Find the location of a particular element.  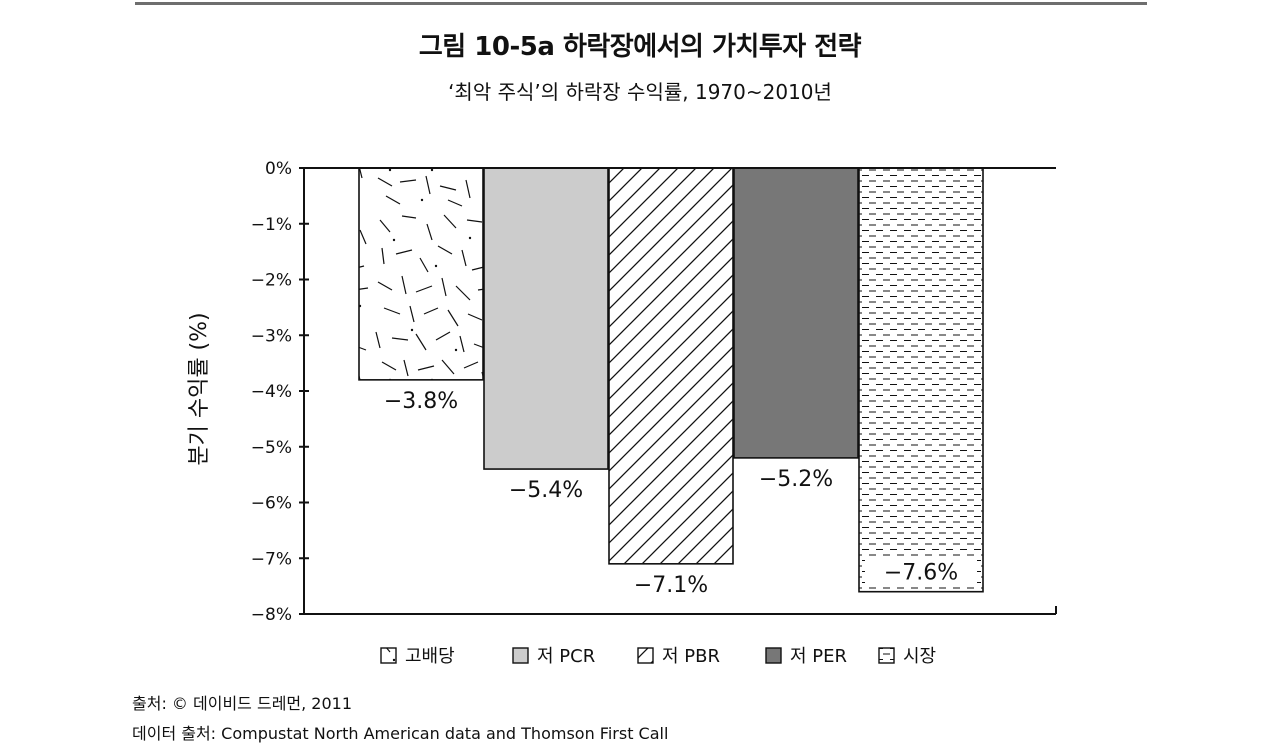

top-rule is located at coordinates (641, 3).